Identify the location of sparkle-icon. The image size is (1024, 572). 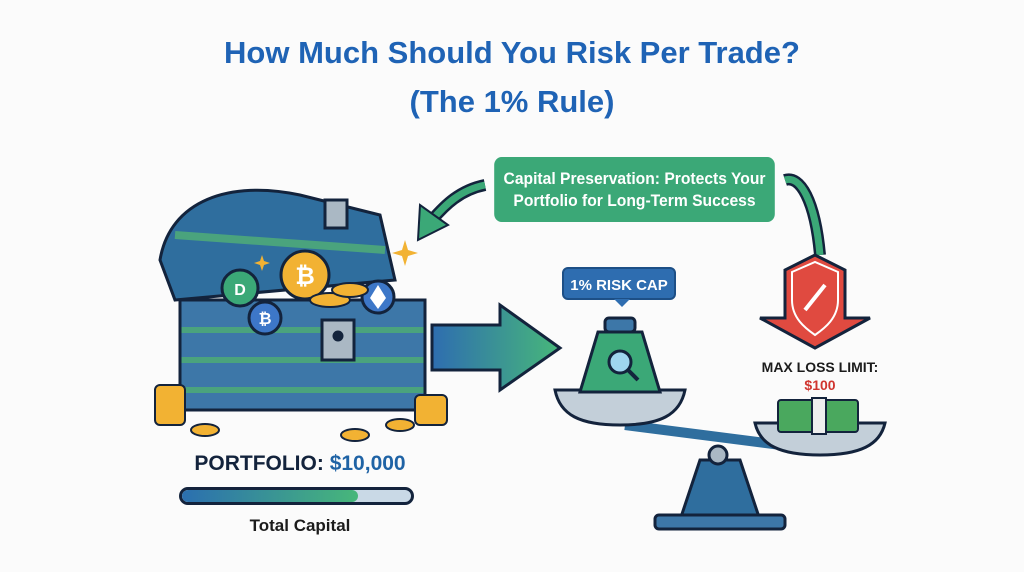
(336, 255).